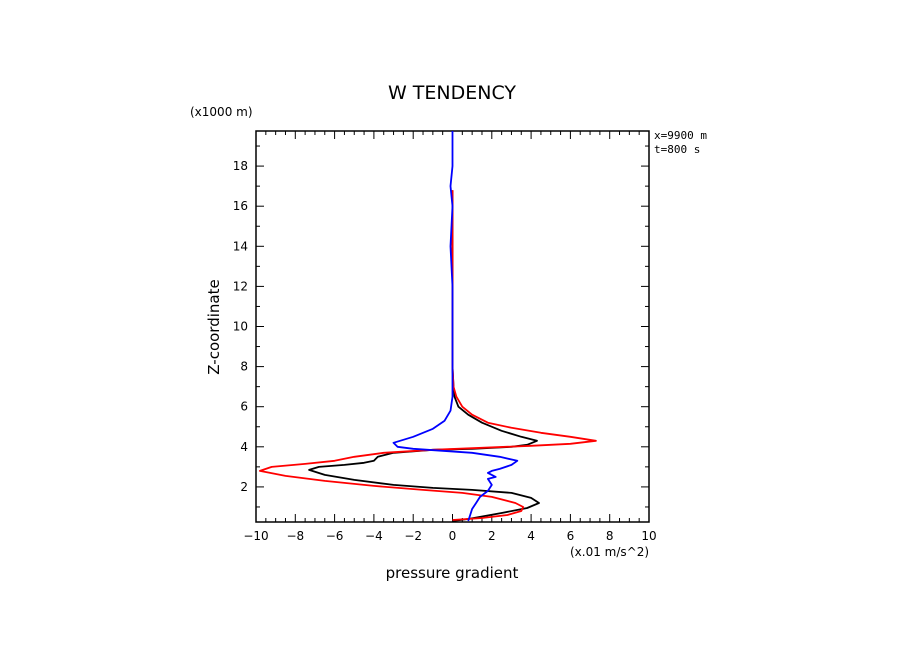  Describe the element at coordinates (452, 573) in the screenshot. I see `x-axis-label: pressure gradient` at that location.